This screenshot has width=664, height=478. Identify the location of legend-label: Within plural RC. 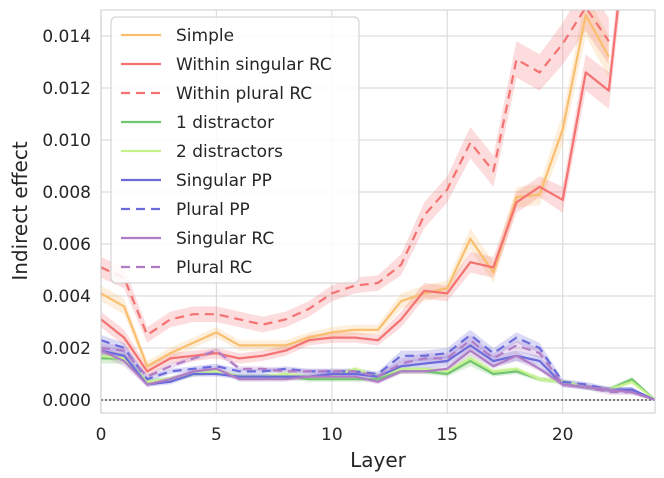
(244, 94).